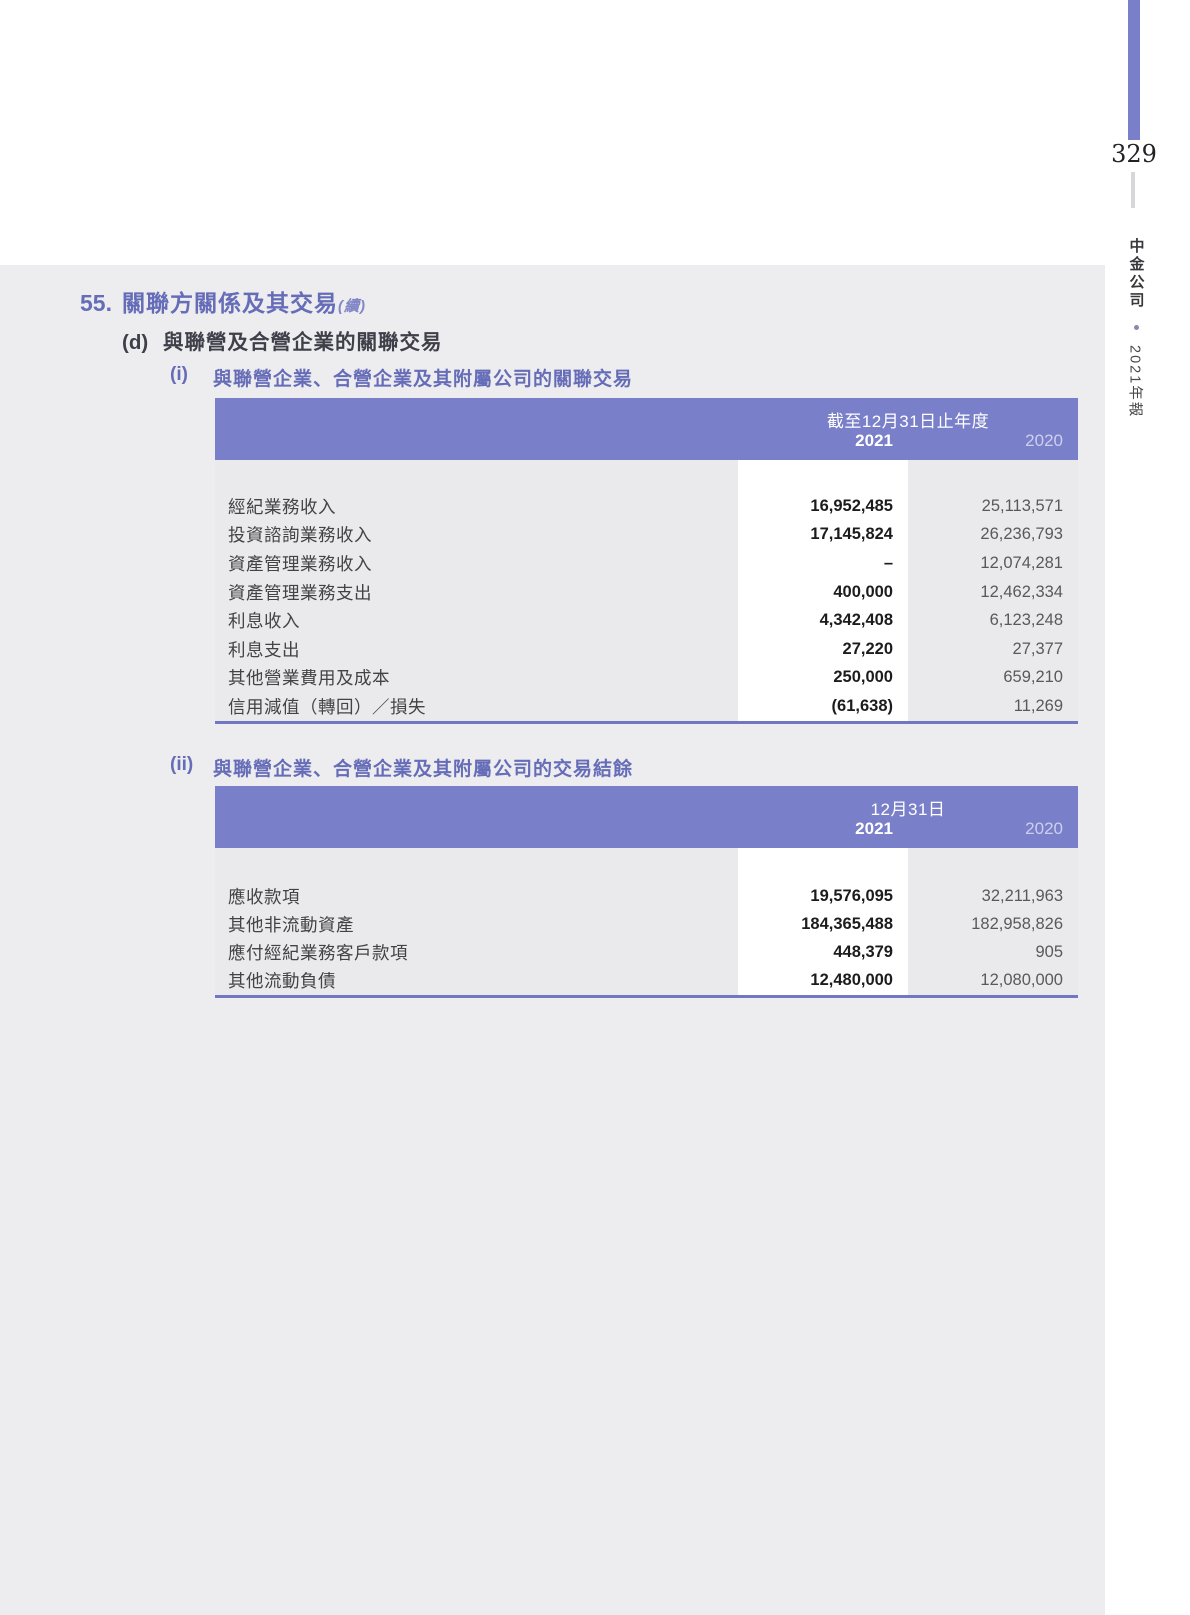  Describe the element at coordinates (282, 981) in the screenshot. I see `row-label: 其他流動負債` at that location.